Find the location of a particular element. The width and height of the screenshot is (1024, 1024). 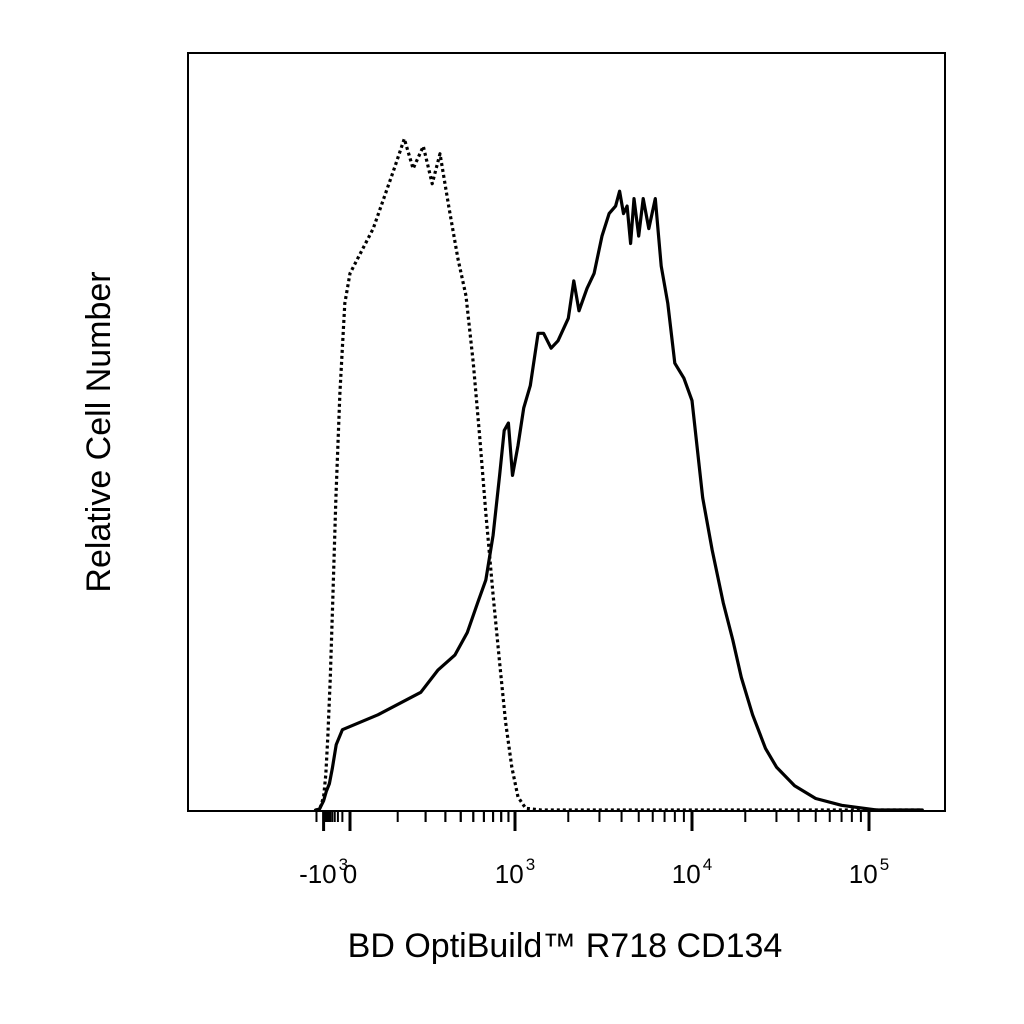

x-axis-tick-labels: -10 30 10 3 10 4 10 5 is located at coordinates (594, 872).